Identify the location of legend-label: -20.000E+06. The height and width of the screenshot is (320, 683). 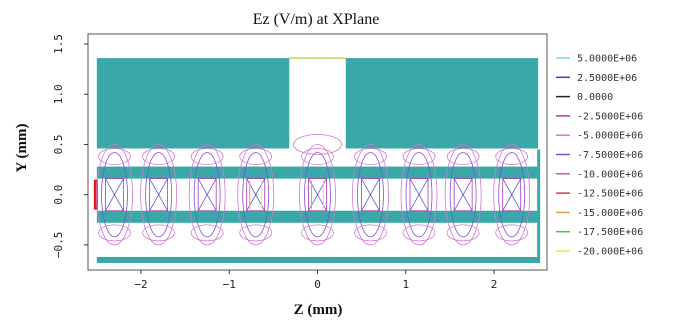
(610, 252).